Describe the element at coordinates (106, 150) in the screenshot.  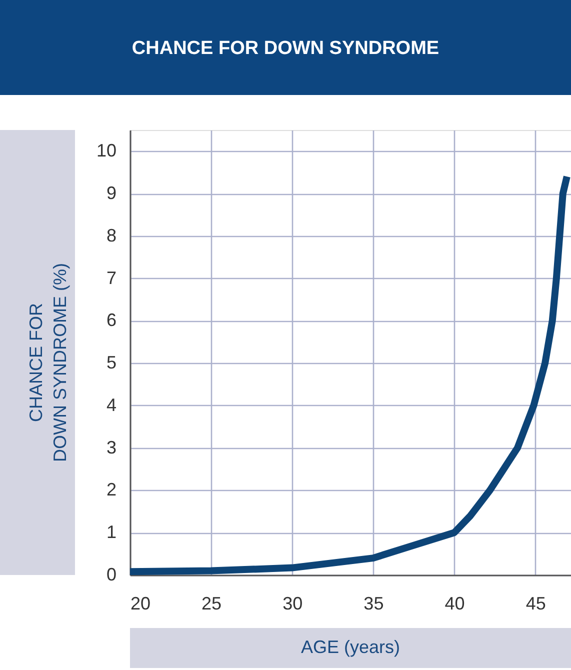
I see `y-tick-label: 10` at that location.